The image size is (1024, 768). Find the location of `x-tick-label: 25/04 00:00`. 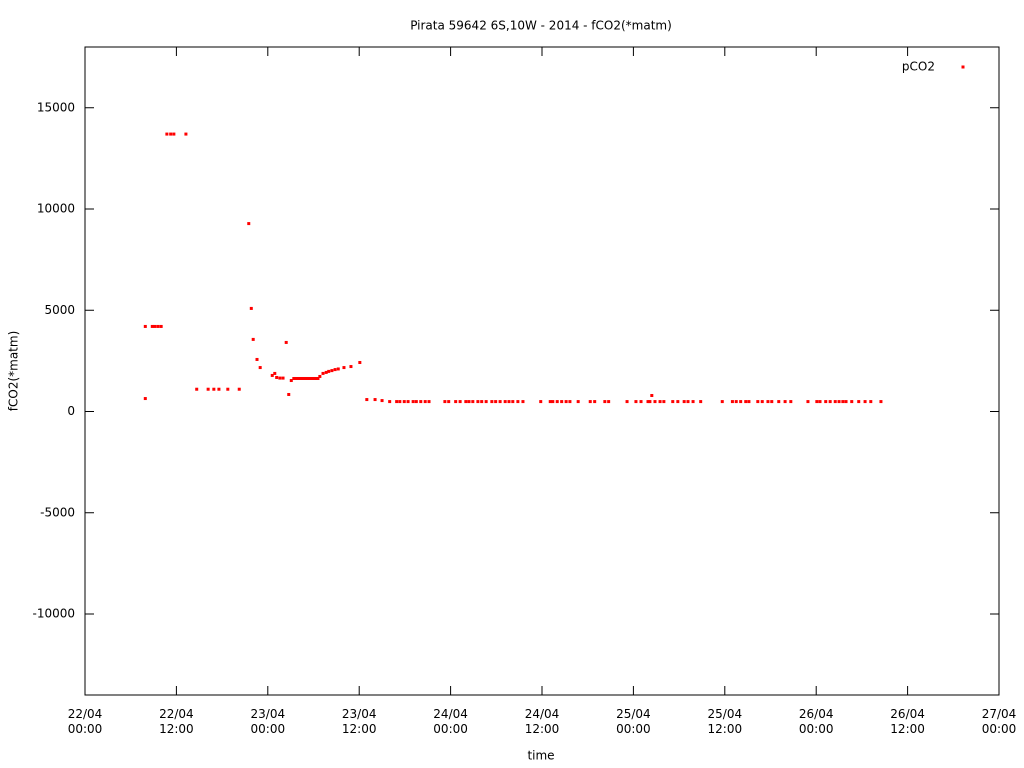

x-tick-label: 25/04 00:00 is located at coordinates (633, 721).